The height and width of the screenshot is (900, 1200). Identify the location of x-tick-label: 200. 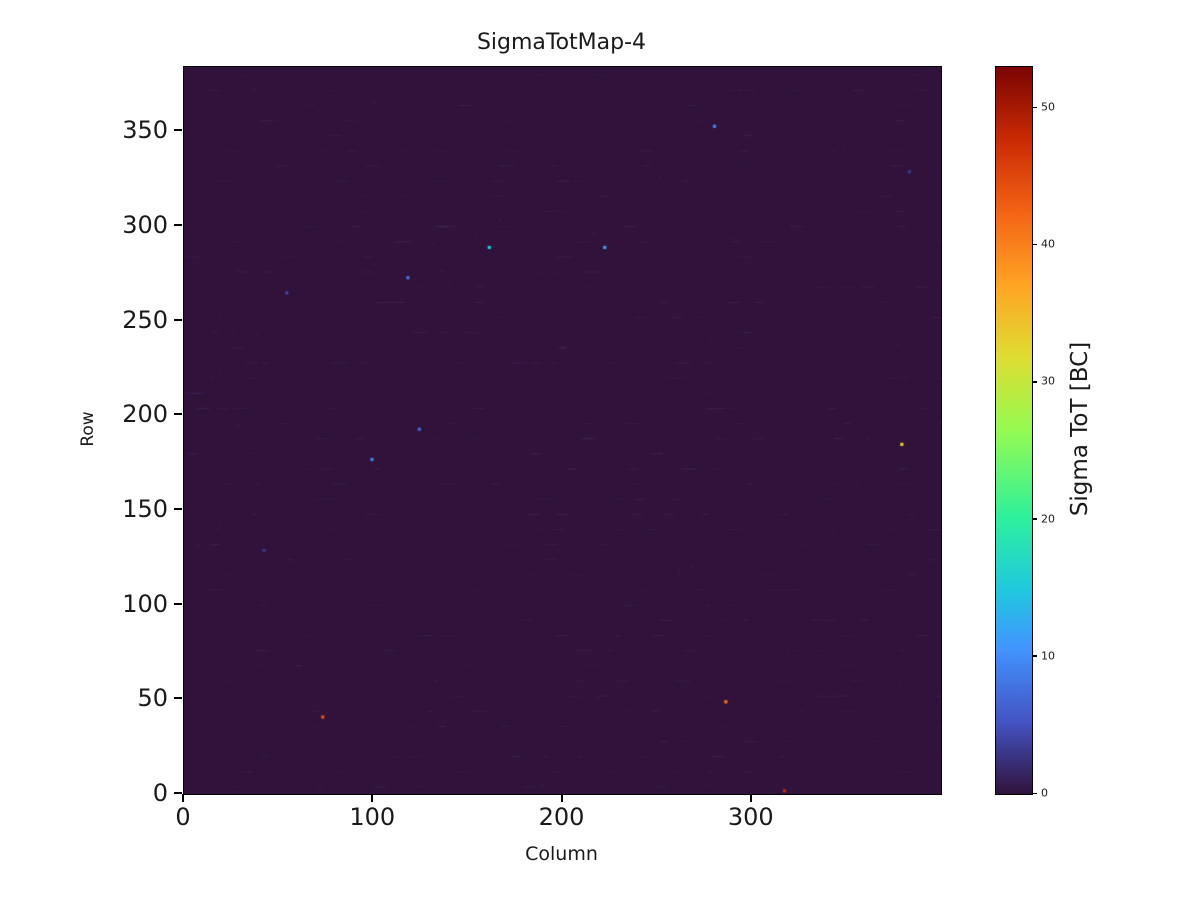
(561, 817).